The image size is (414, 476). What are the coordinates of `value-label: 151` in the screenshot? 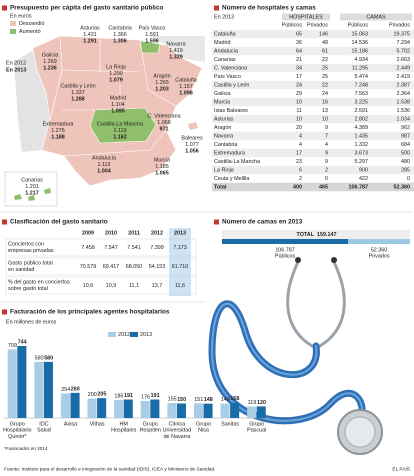 It's located at (198, 400).